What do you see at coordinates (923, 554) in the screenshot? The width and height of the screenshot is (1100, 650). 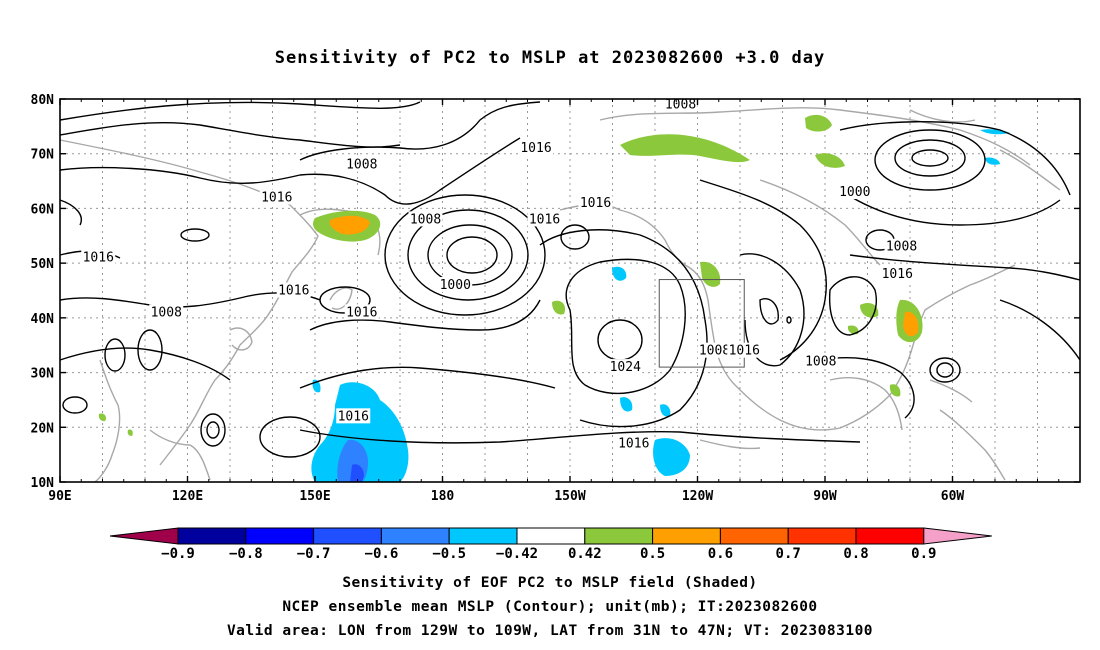 I see `colorbar-label: 0.9` at bounding box center [923, 554].